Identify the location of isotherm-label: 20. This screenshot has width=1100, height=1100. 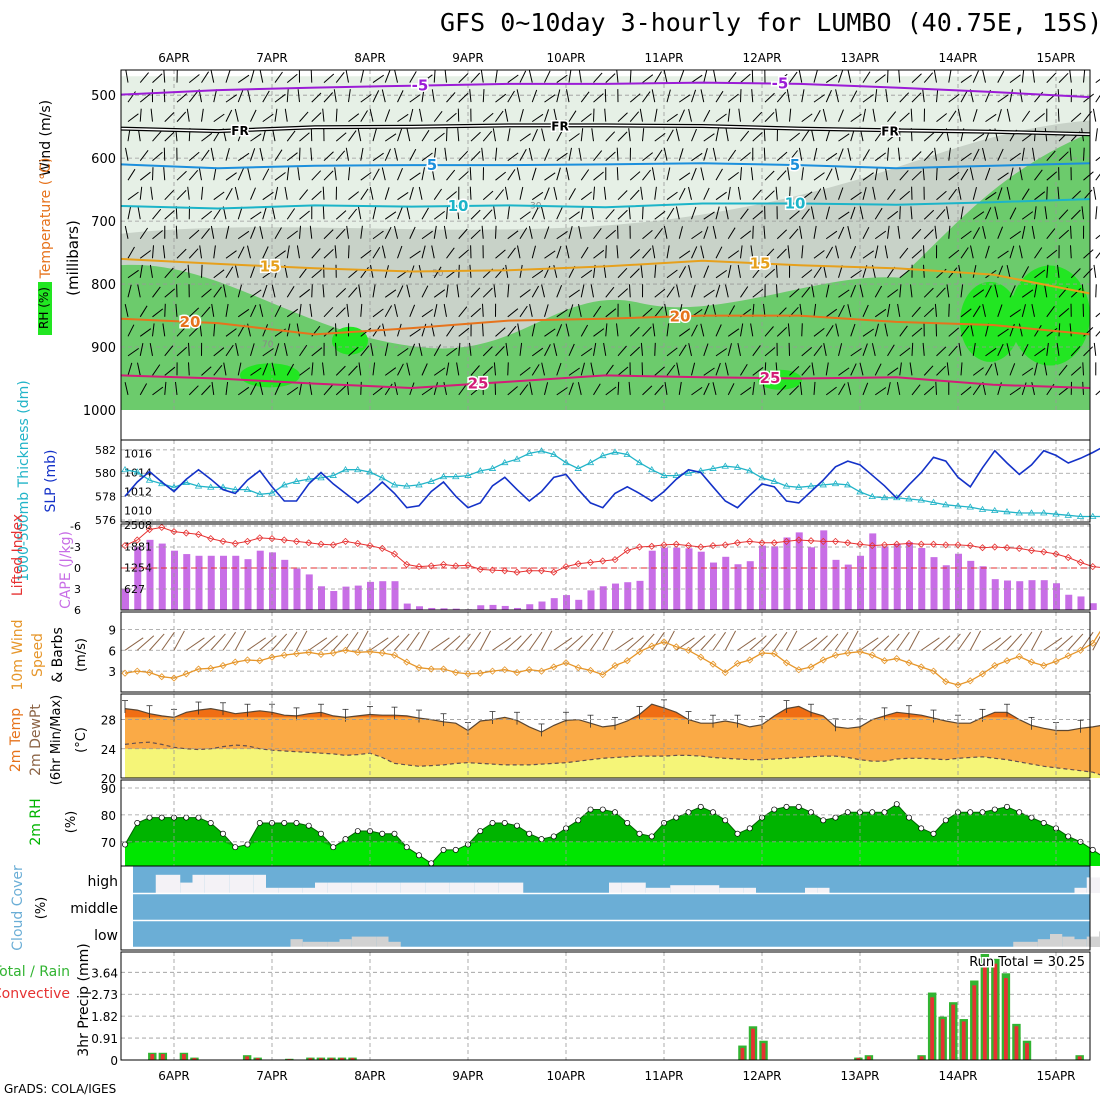
(190, 322).